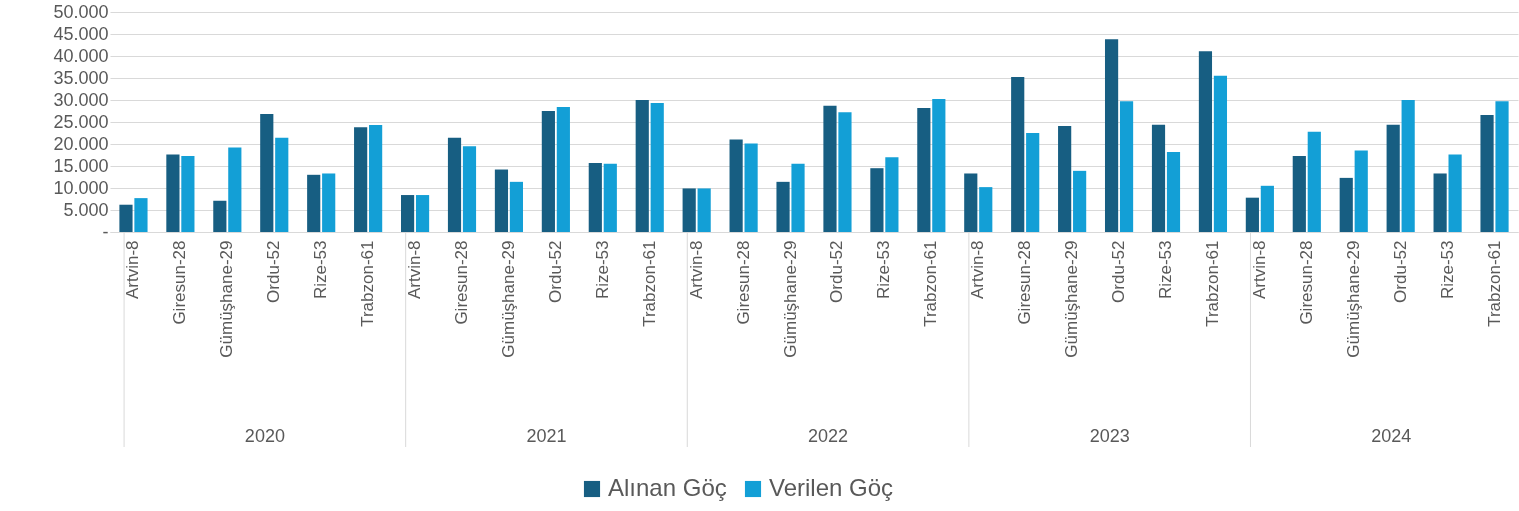 The image size is (1519, 511). Describe the element at coordinates (105, 231) in the screenshot. I see `y-tick-label: -` at that location.